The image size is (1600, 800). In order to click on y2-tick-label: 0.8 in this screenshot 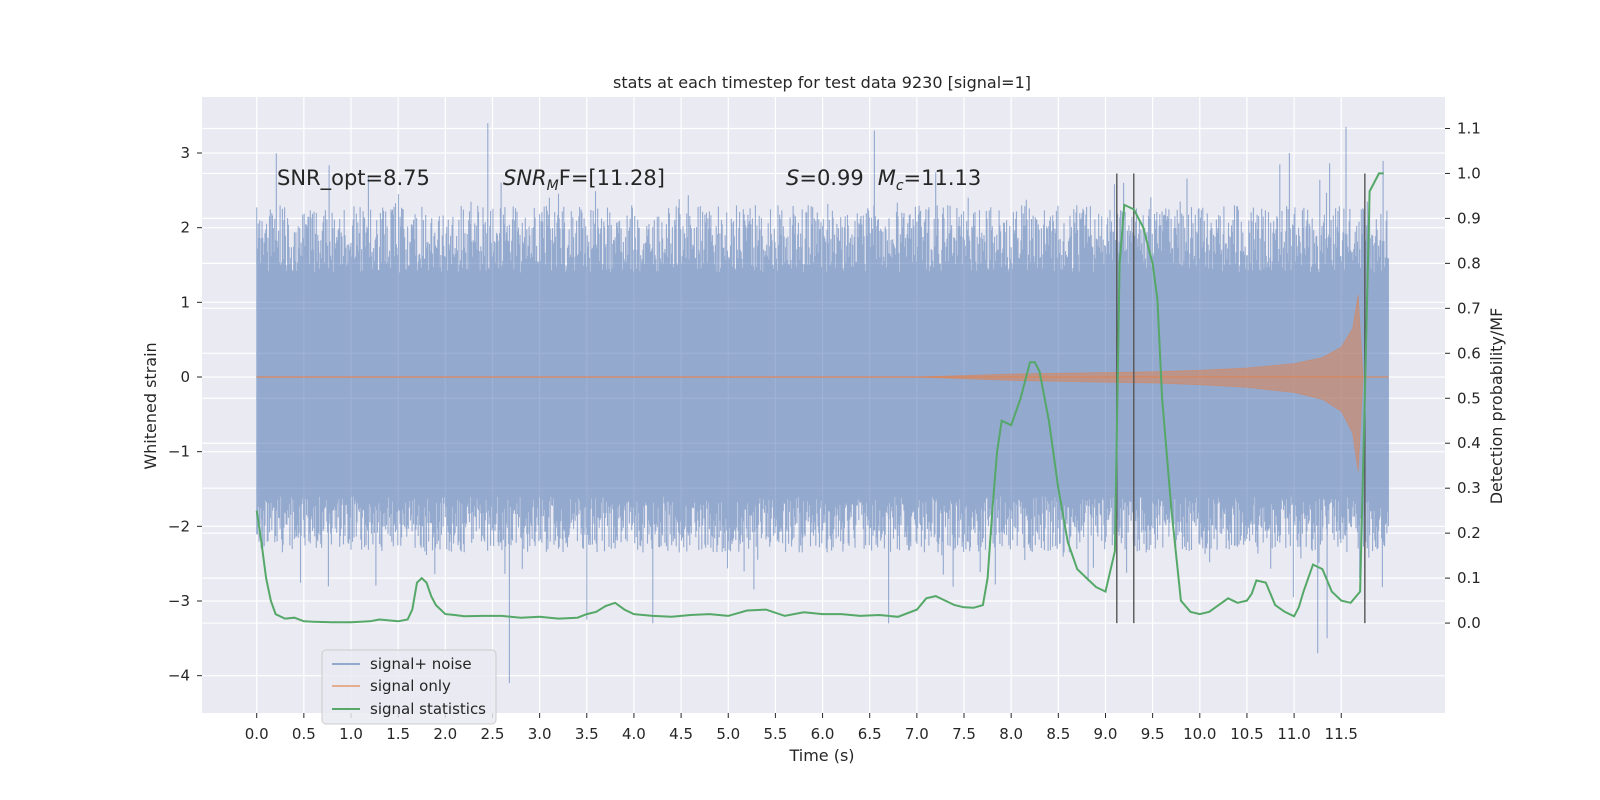, I will do `click(1469, 263)`.